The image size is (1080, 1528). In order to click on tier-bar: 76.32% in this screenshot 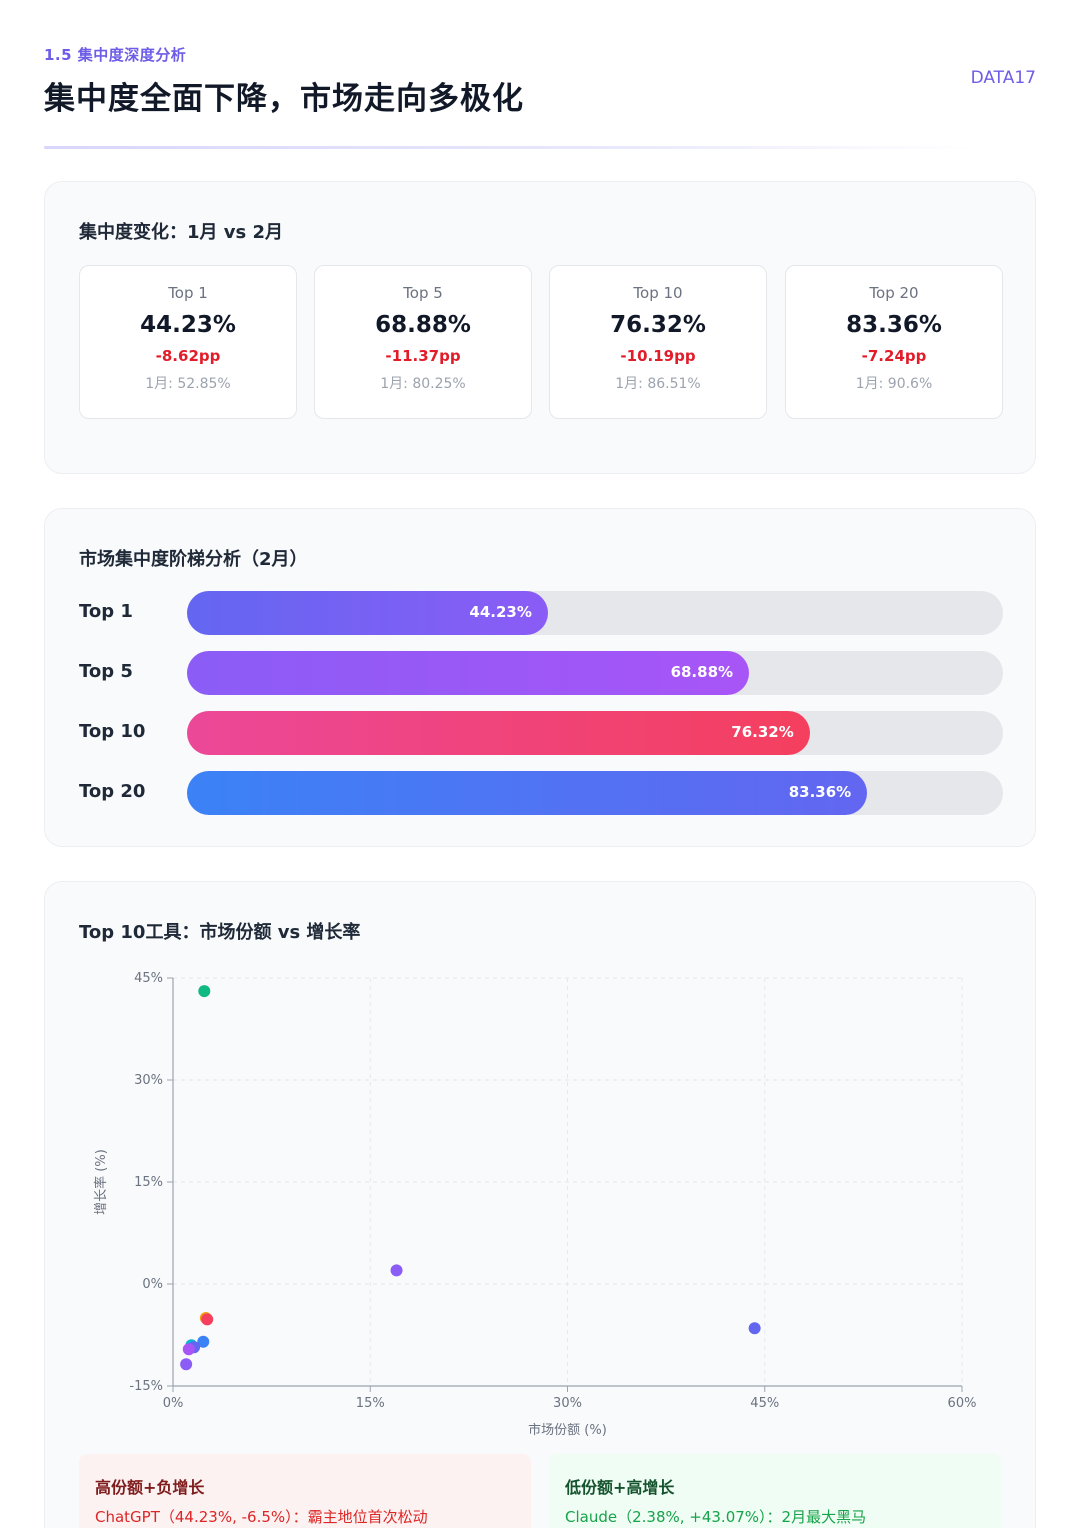, I will do `click(498, 733)`.